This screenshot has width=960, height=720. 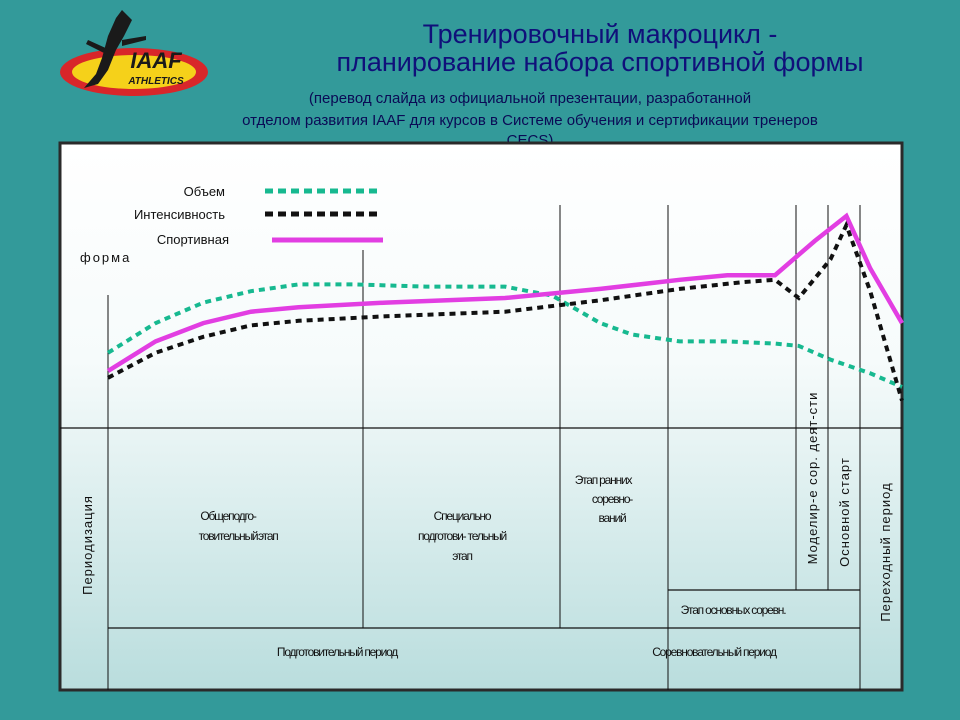 I want to click on period-competitive: Соревновательный период, so click(x=714, y=652).